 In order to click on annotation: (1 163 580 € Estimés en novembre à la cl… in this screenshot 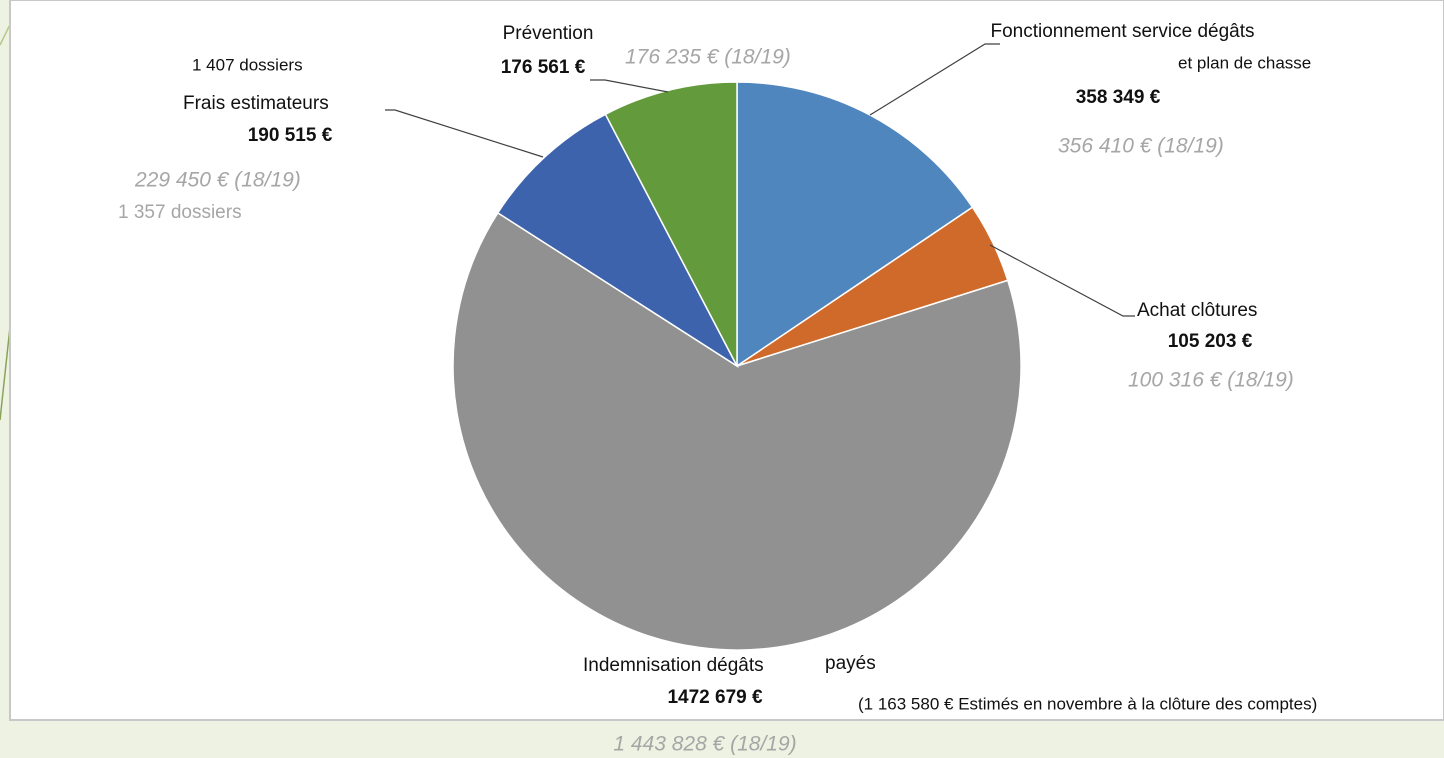, I will do `click(1087, 703)`.